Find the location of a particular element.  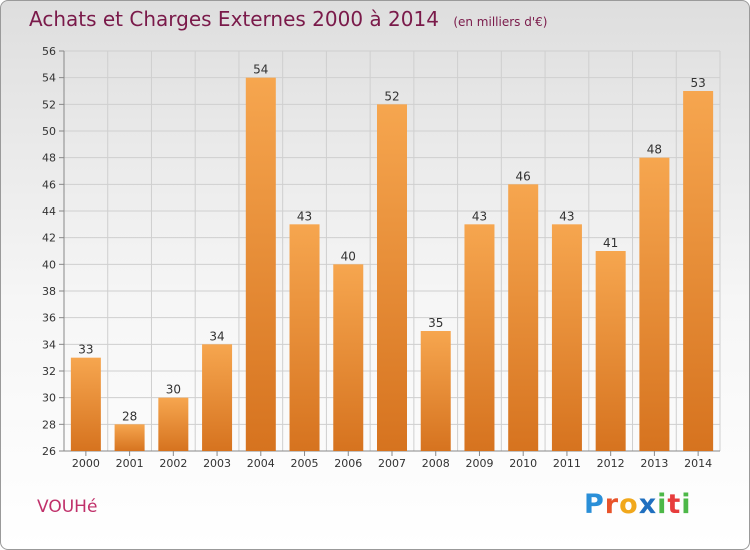

x-tick-label: 2005 is located at coordinates (305, 463).